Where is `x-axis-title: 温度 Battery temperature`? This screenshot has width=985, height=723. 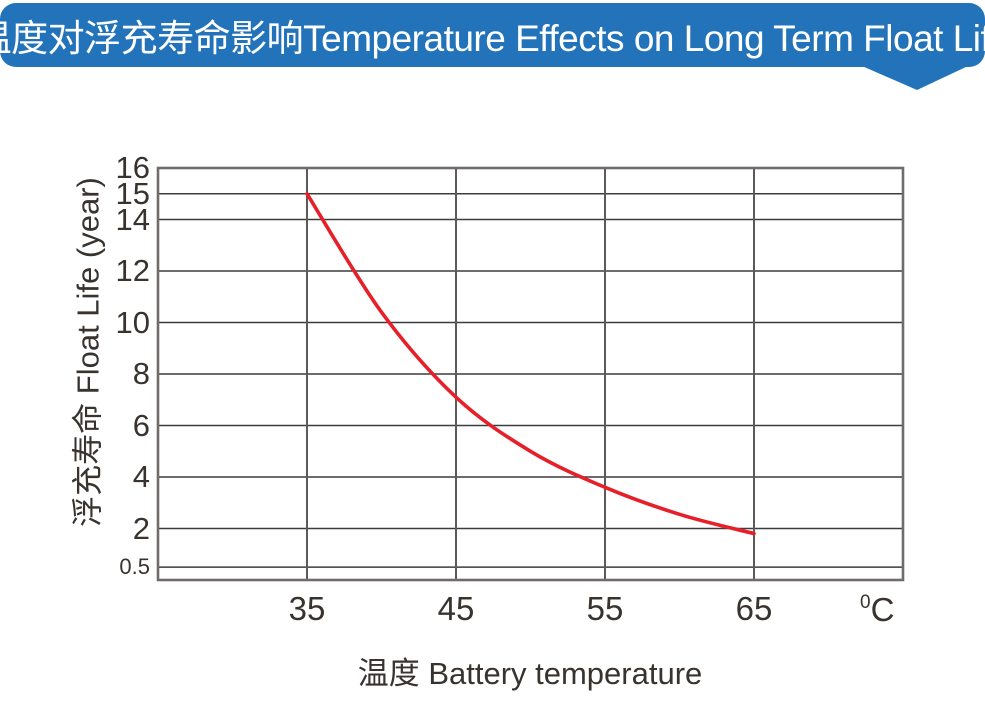 x-axis-title: 温度 Battery temperature is located at coordinates (530, 673).